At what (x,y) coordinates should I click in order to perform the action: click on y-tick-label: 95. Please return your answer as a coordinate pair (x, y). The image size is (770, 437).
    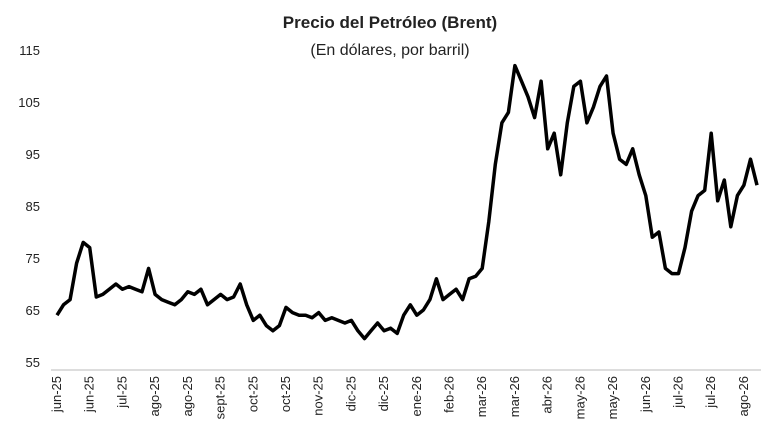
    Looking at the image, I should click on (33, 154).